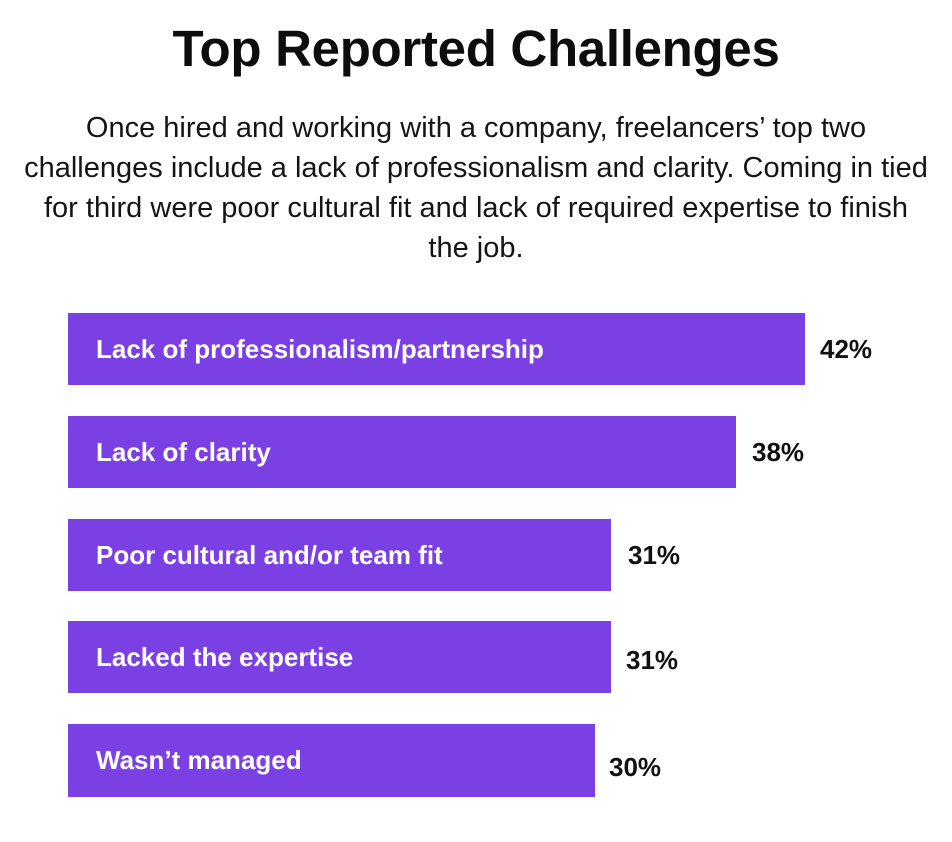 The image size is (952, 842). Describe the element at coordinates (331, 760) in the screenshot. I see `bar-wasnt-managed: Wasn’t managed` at that location.